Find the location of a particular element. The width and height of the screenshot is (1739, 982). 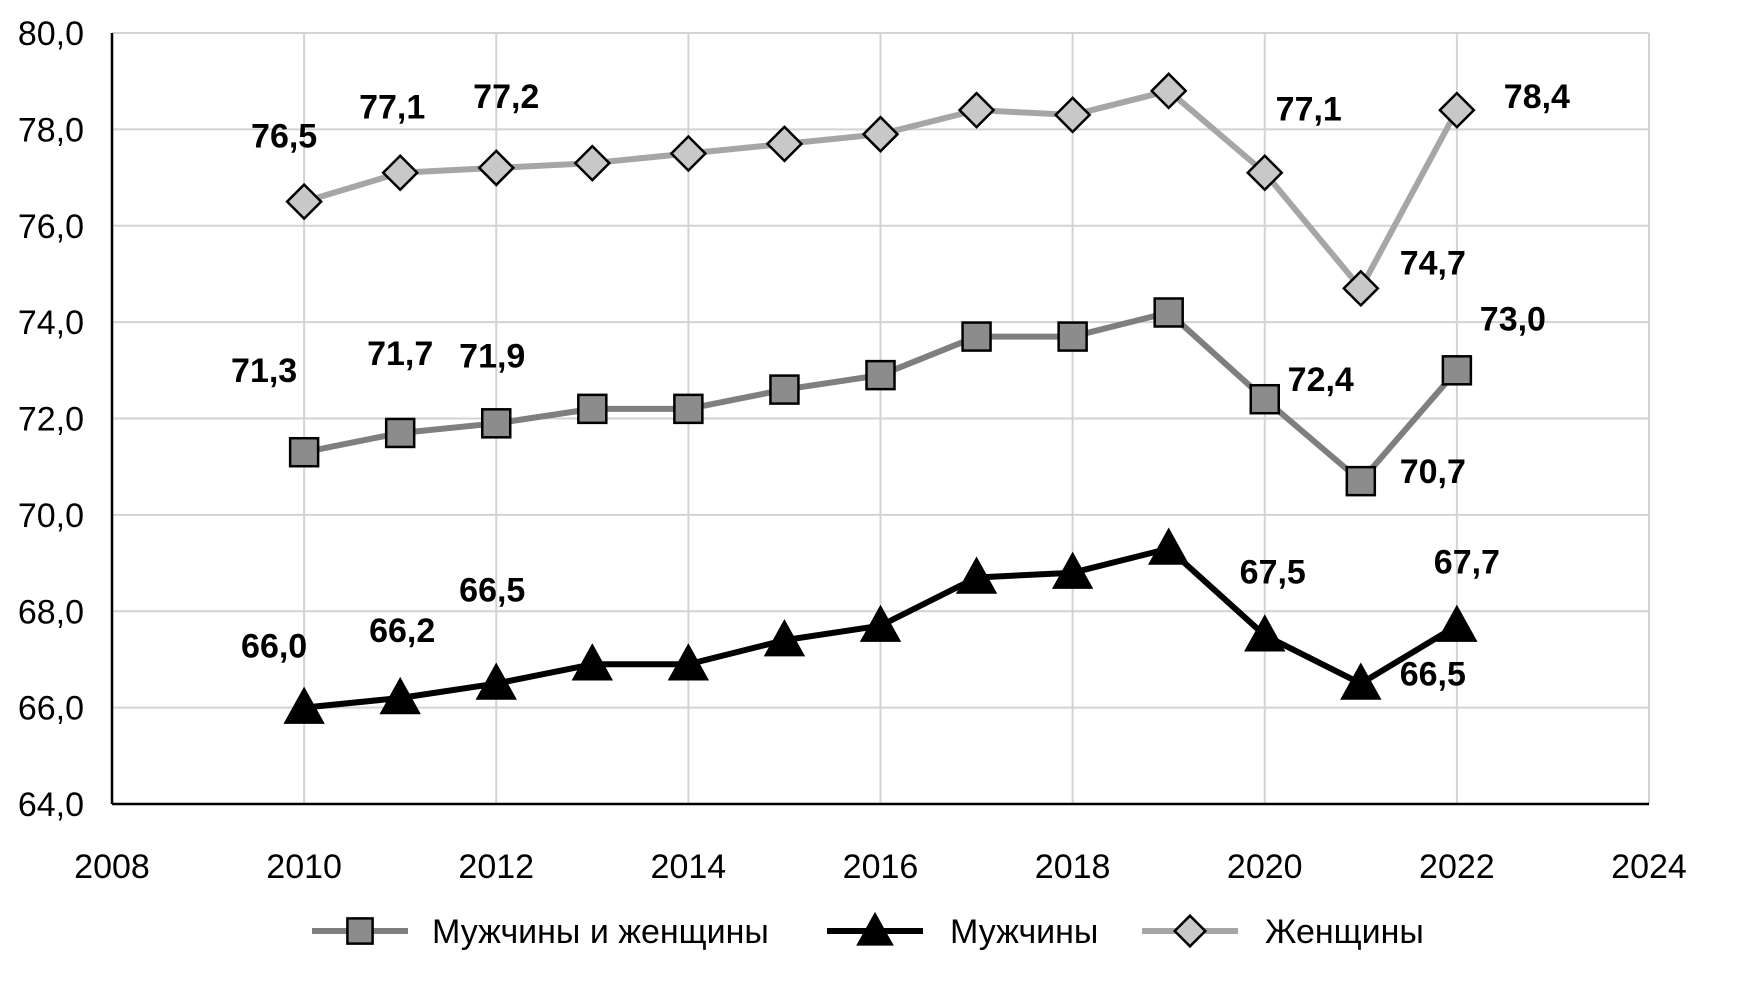

x-tick-label: 2016 is located at coordinates (881, 867).